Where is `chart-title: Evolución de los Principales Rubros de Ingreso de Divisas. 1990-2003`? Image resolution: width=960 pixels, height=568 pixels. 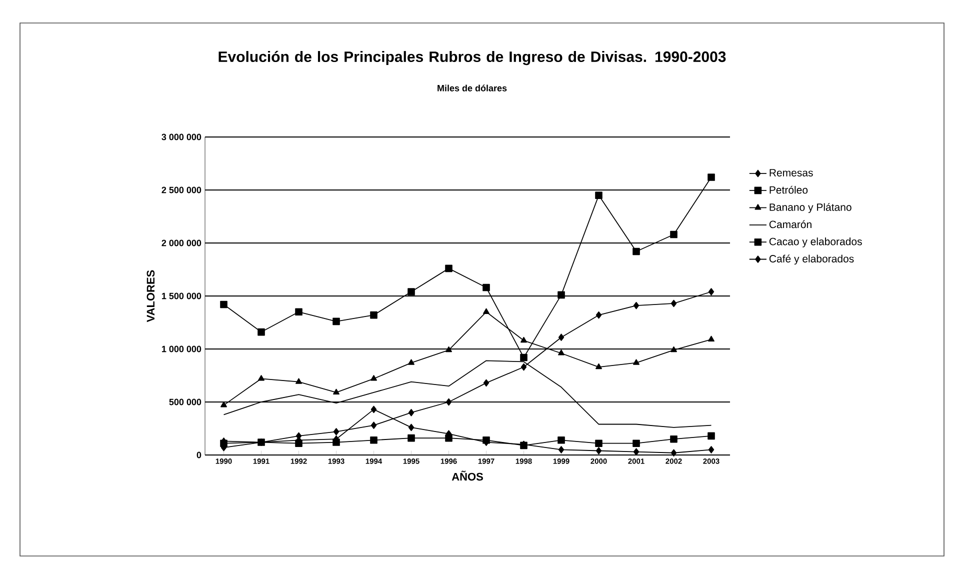
chart-title: Evolución de los Principales Rubros de Ingreso de Divisas. 1990-2003 is located at coordinates (472, 58).